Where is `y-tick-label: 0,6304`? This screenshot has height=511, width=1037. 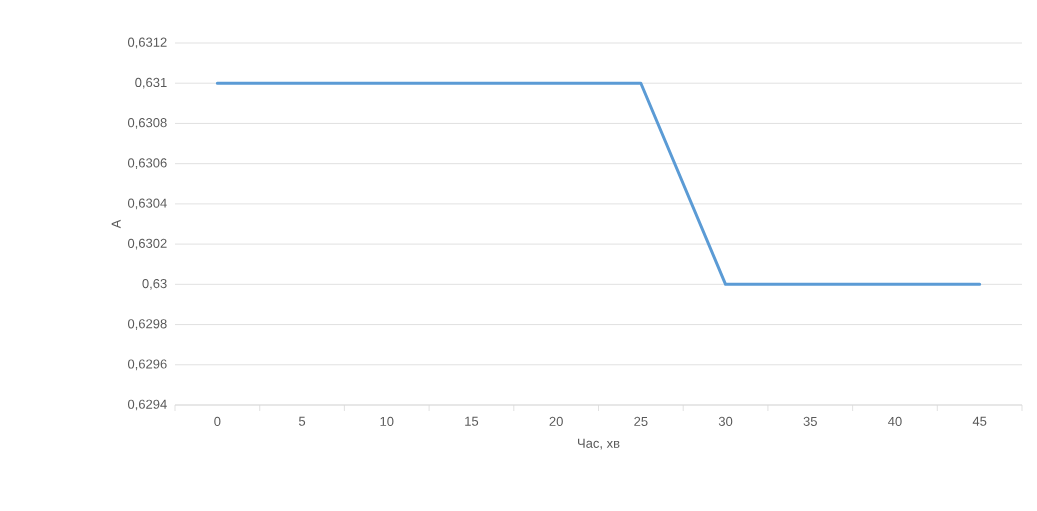 y-tick-label: 0,6304 is located at coordinates (147, 204).